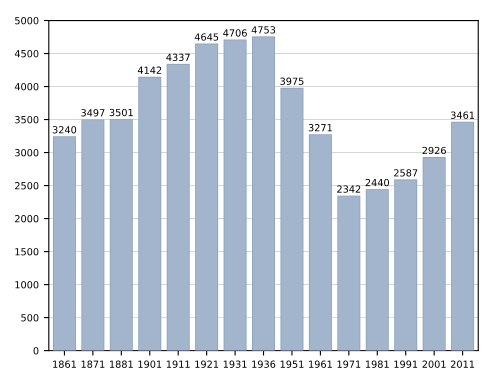 Image resolution: width=488 pixels, height=373 pixels. Describe the element at coordinates (434, 150) in the screenshot. I see `data-label: 2926` at that location.